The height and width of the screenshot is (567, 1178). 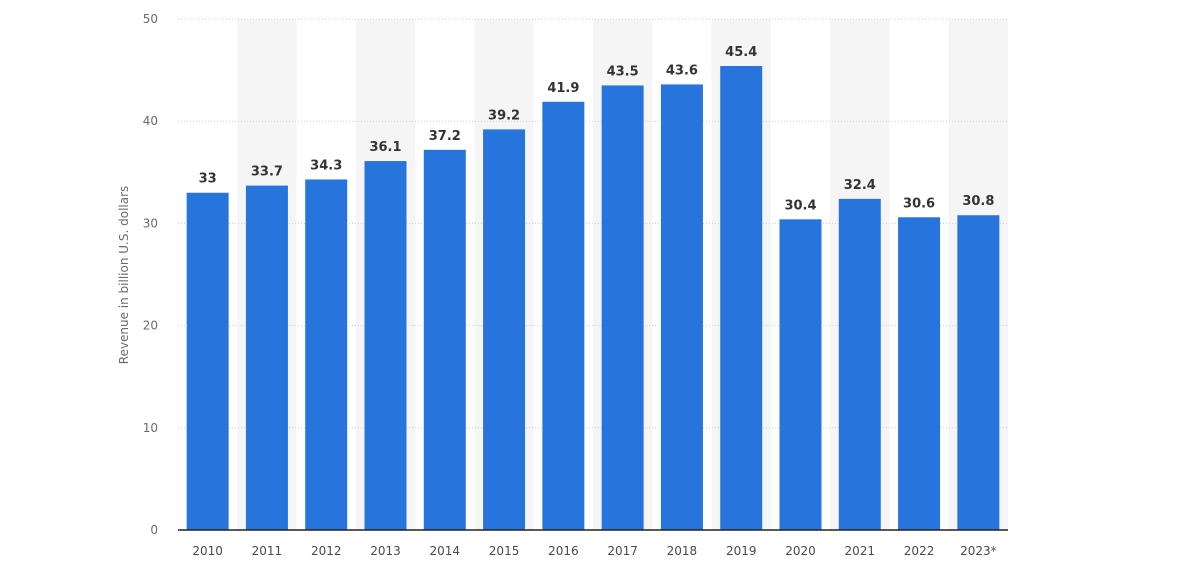 I want to click on x-tick-label: 2019, so click(x=741, y=551).